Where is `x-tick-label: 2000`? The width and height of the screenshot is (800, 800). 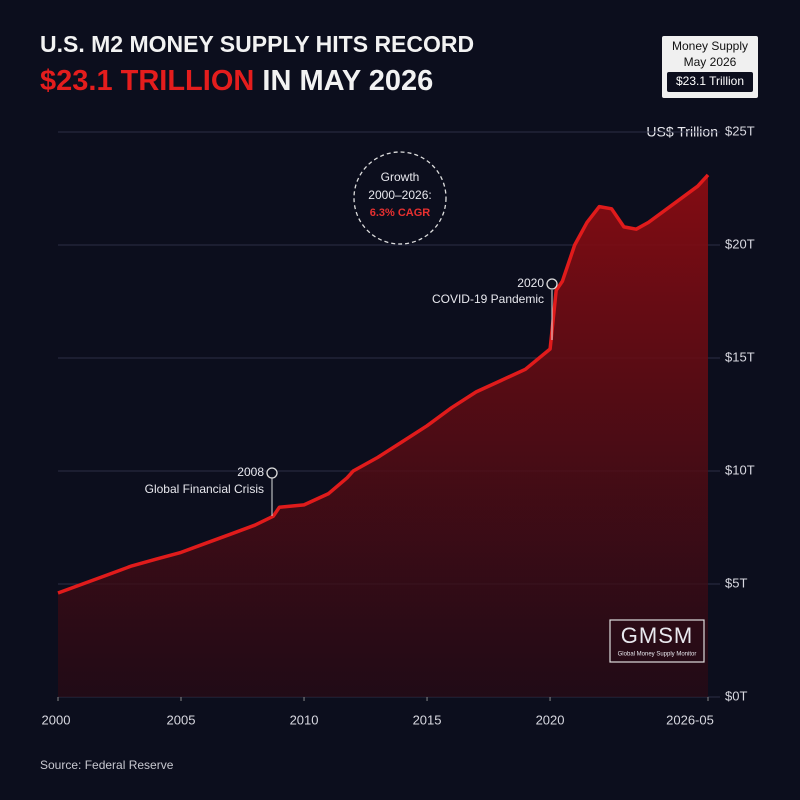
x-tick-label: 2000 is located at coordinates (56, 719).